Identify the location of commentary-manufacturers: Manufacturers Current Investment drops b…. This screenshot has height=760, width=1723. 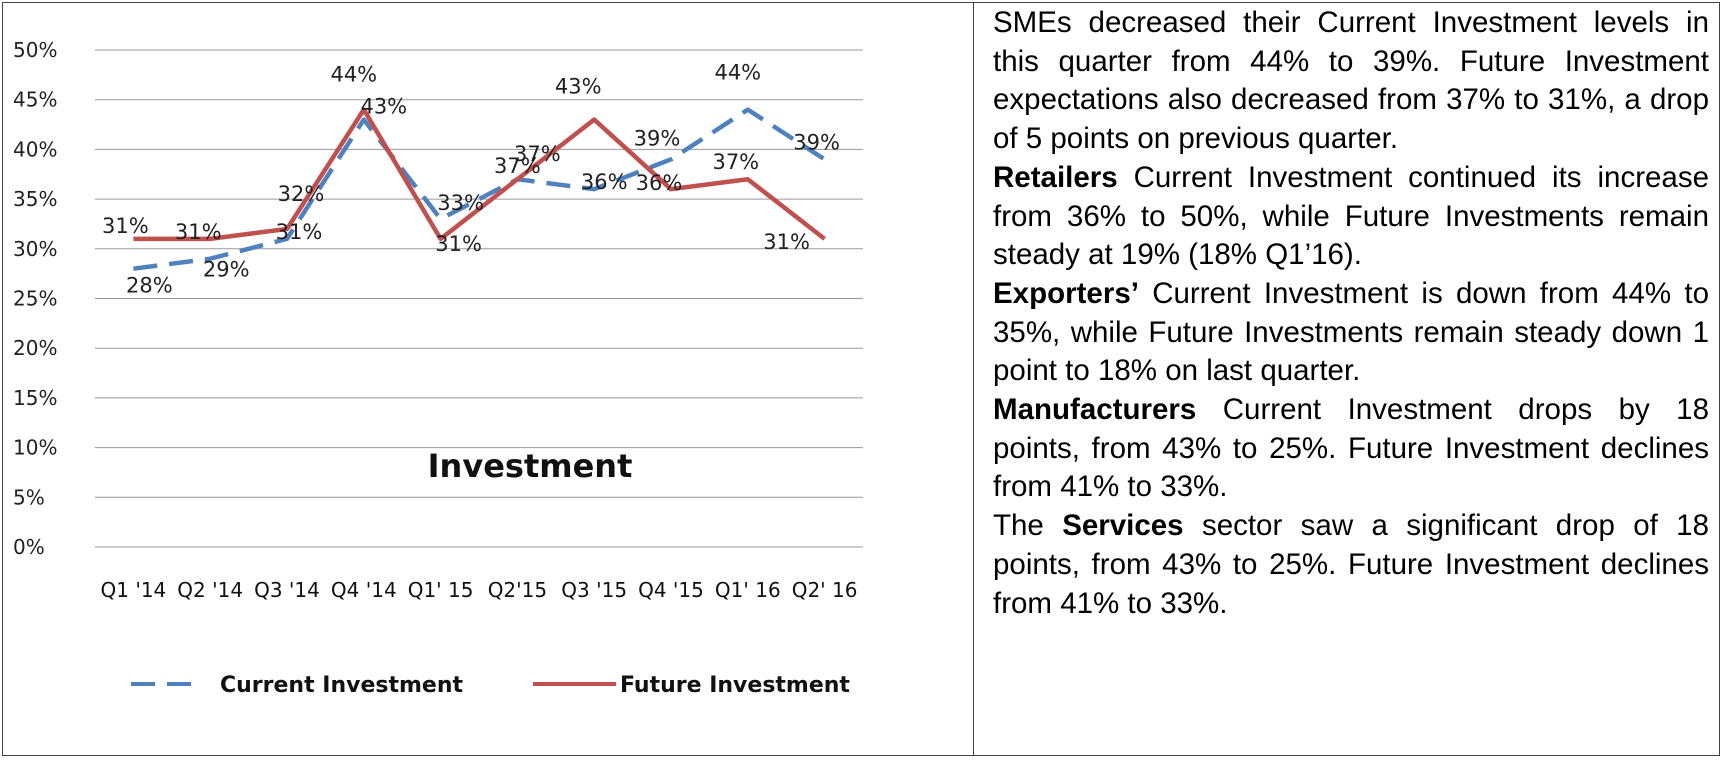
(1351, 449).